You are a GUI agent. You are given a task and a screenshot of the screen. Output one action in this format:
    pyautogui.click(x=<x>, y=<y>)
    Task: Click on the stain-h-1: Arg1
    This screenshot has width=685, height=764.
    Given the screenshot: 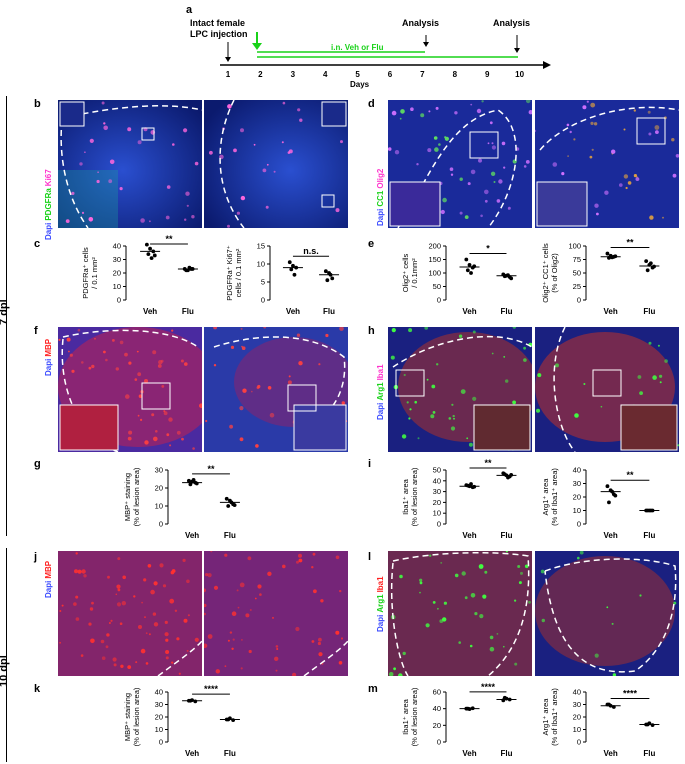 What is the action you would take?
    pyautogui.click(x=380, y=391)
    